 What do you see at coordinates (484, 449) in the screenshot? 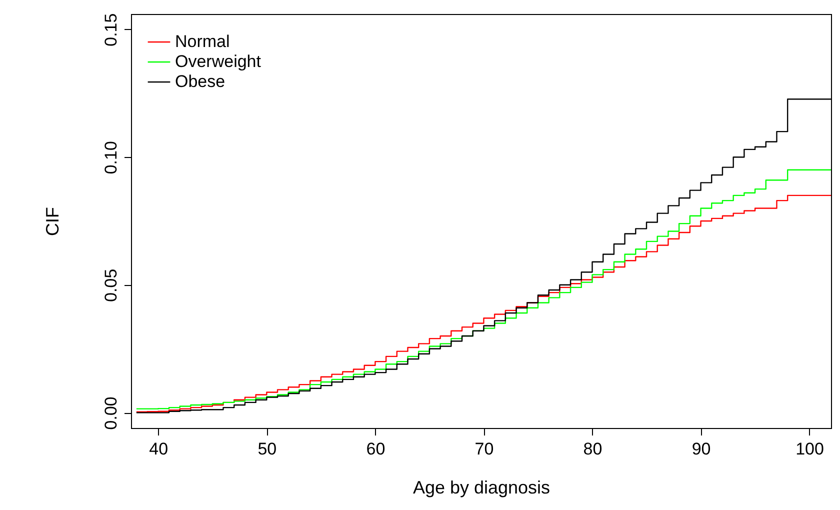
I see `x-tick-label: 70` at bounding box center [484, 449].